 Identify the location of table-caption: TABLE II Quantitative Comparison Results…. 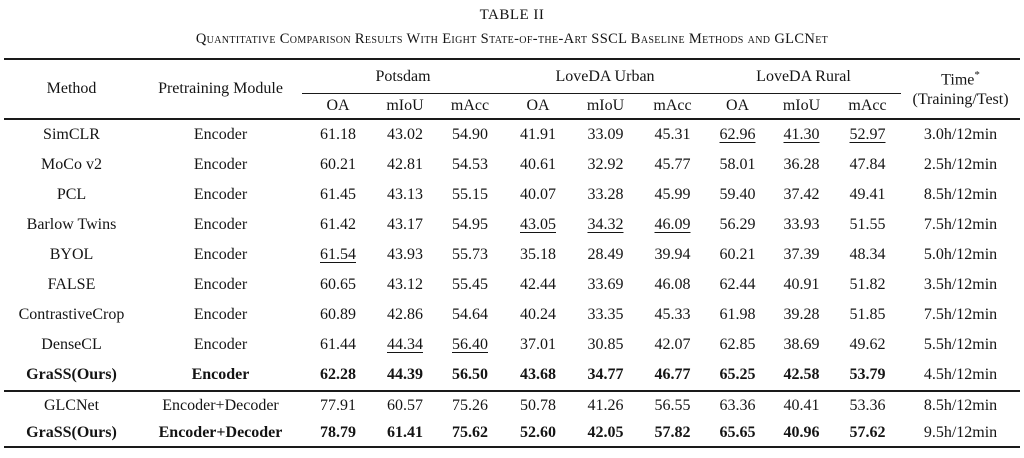
(512, 24).